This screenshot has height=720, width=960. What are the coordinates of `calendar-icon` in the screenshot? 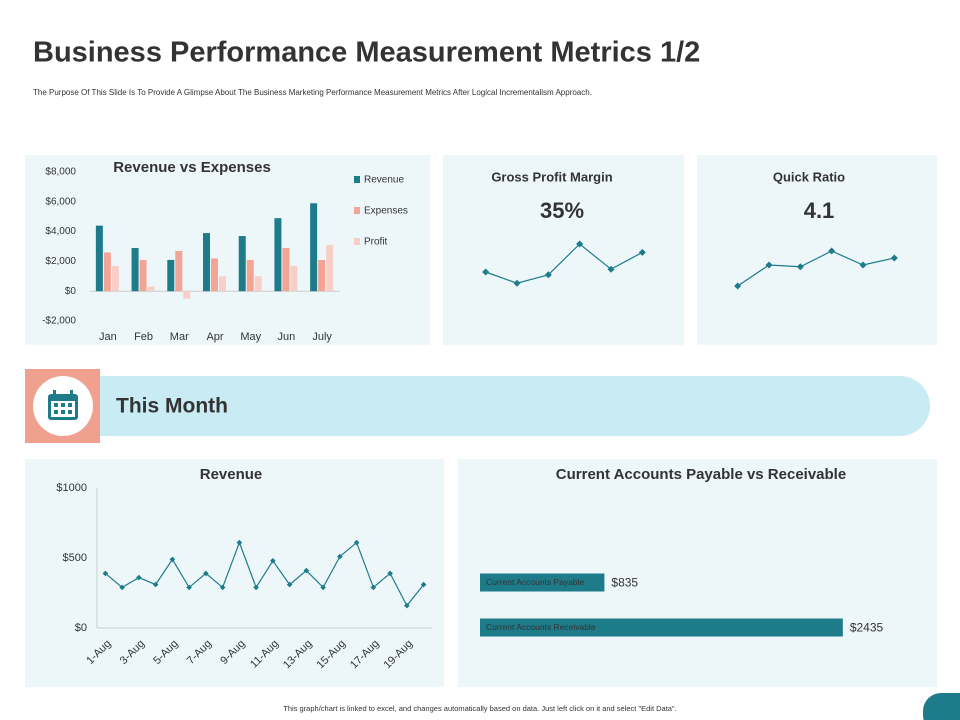 It's located at (63, 405).